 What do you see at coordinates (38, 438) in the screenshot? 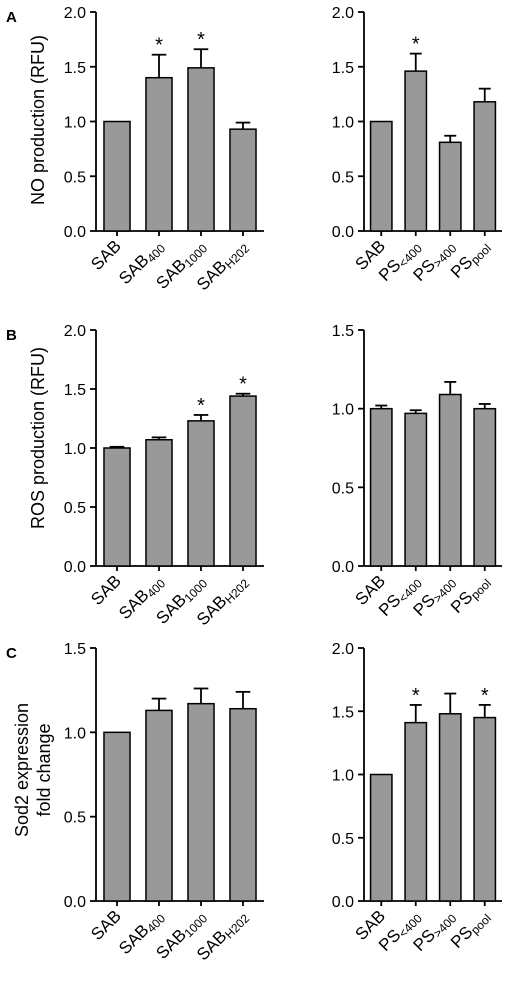
I see `y-axis-label-b: ROS production (RFU)` at bounding box center [38, 438].